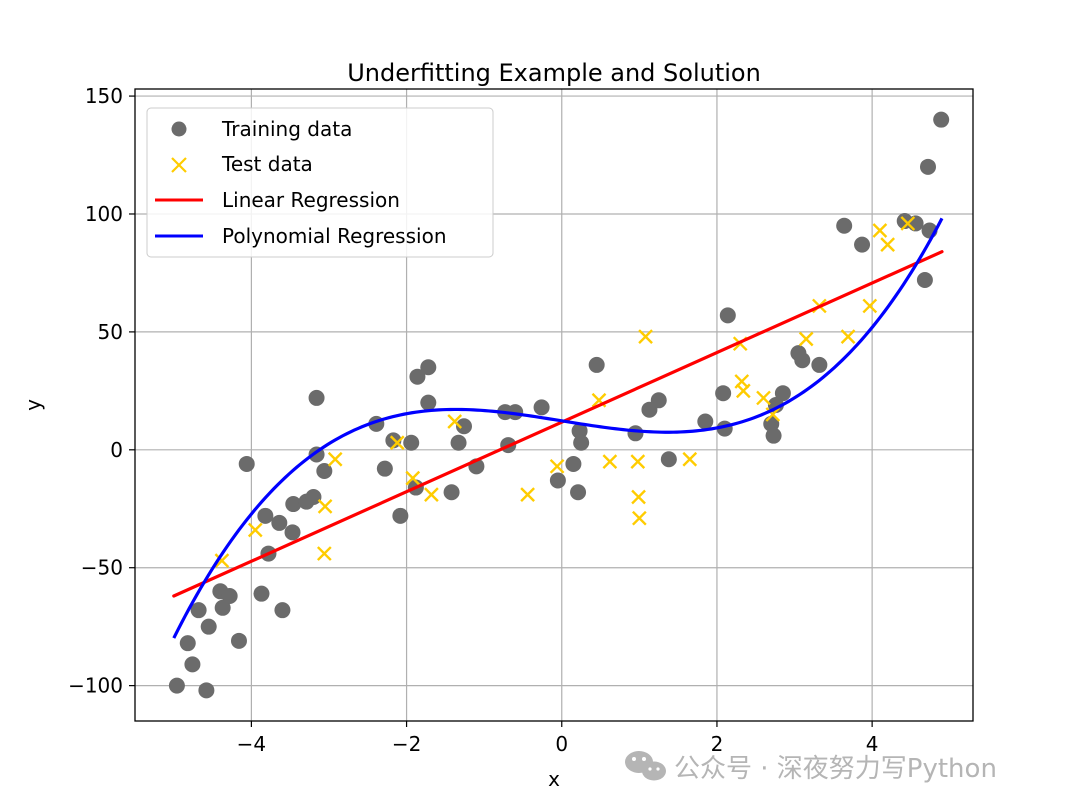  I want to click on legend-box, so click(320, 182).